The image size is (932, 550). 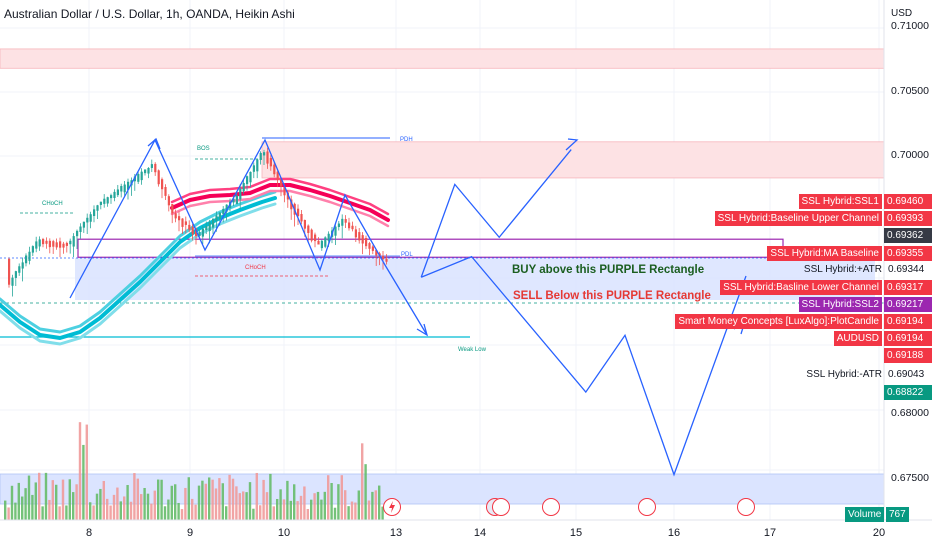 I want to click on x-tick-label: 14, so click(x=480, y=533).